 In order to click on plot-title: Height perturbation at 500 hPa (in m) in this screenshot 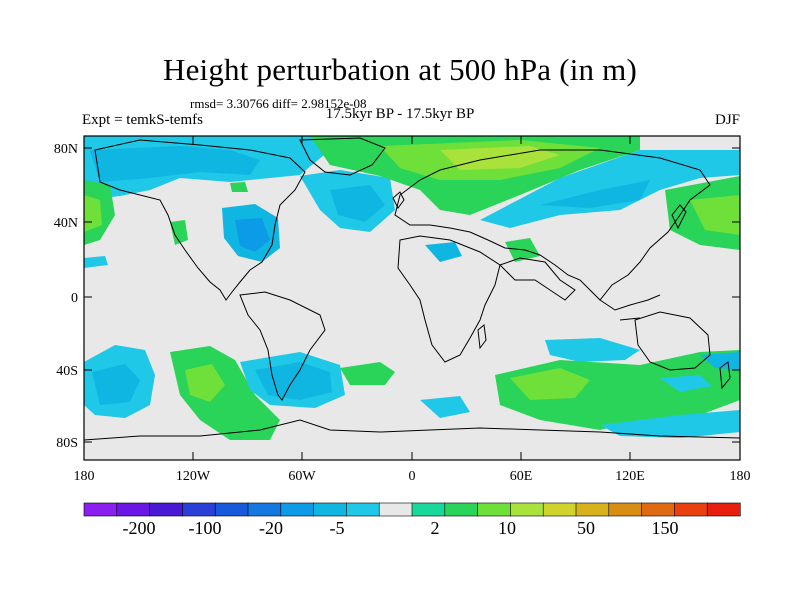, I will do `click(400, 69)`.